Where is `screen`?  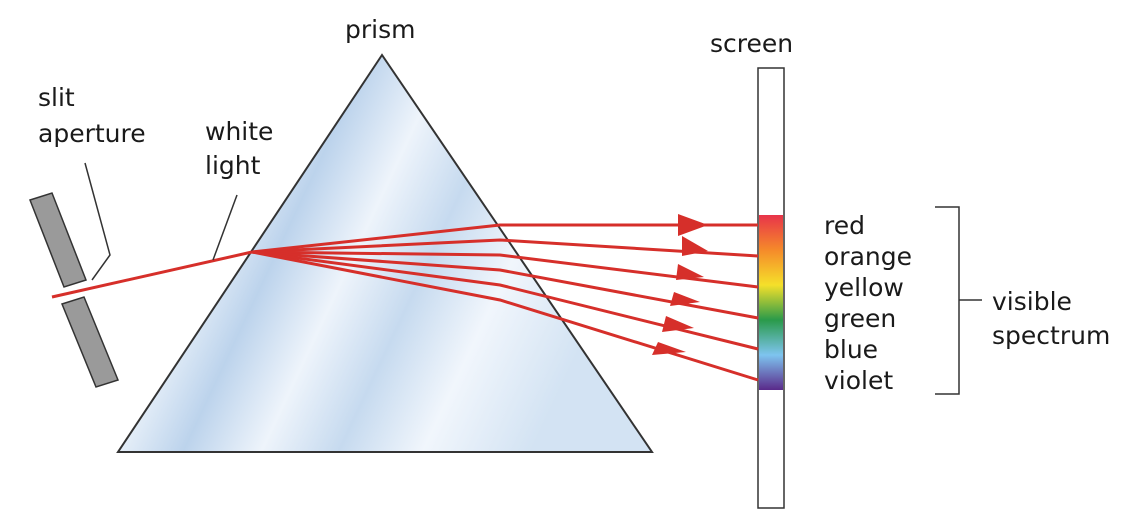
screen is located at coordinates (771, 288).